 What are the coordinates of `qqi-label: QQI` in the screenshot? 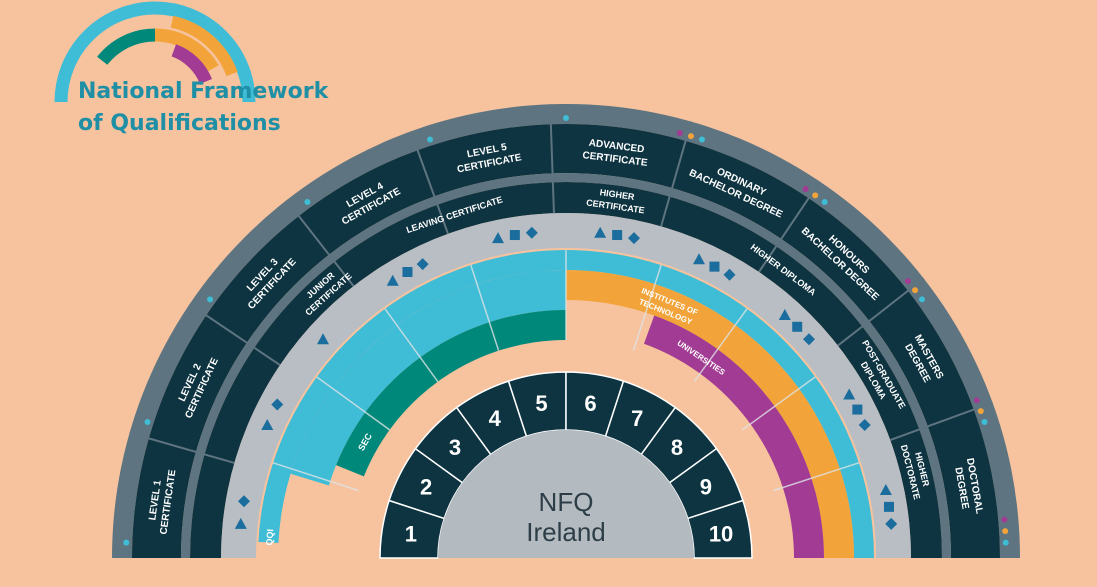 It's located at (269, 537).